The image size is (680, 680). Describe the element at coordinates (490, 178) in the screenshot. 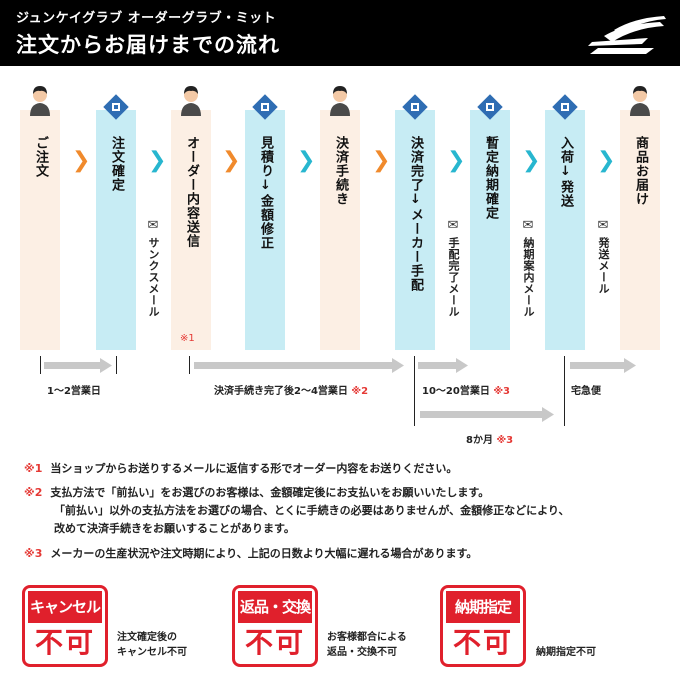

I see `step-label: 暫定納期確定` at that location.